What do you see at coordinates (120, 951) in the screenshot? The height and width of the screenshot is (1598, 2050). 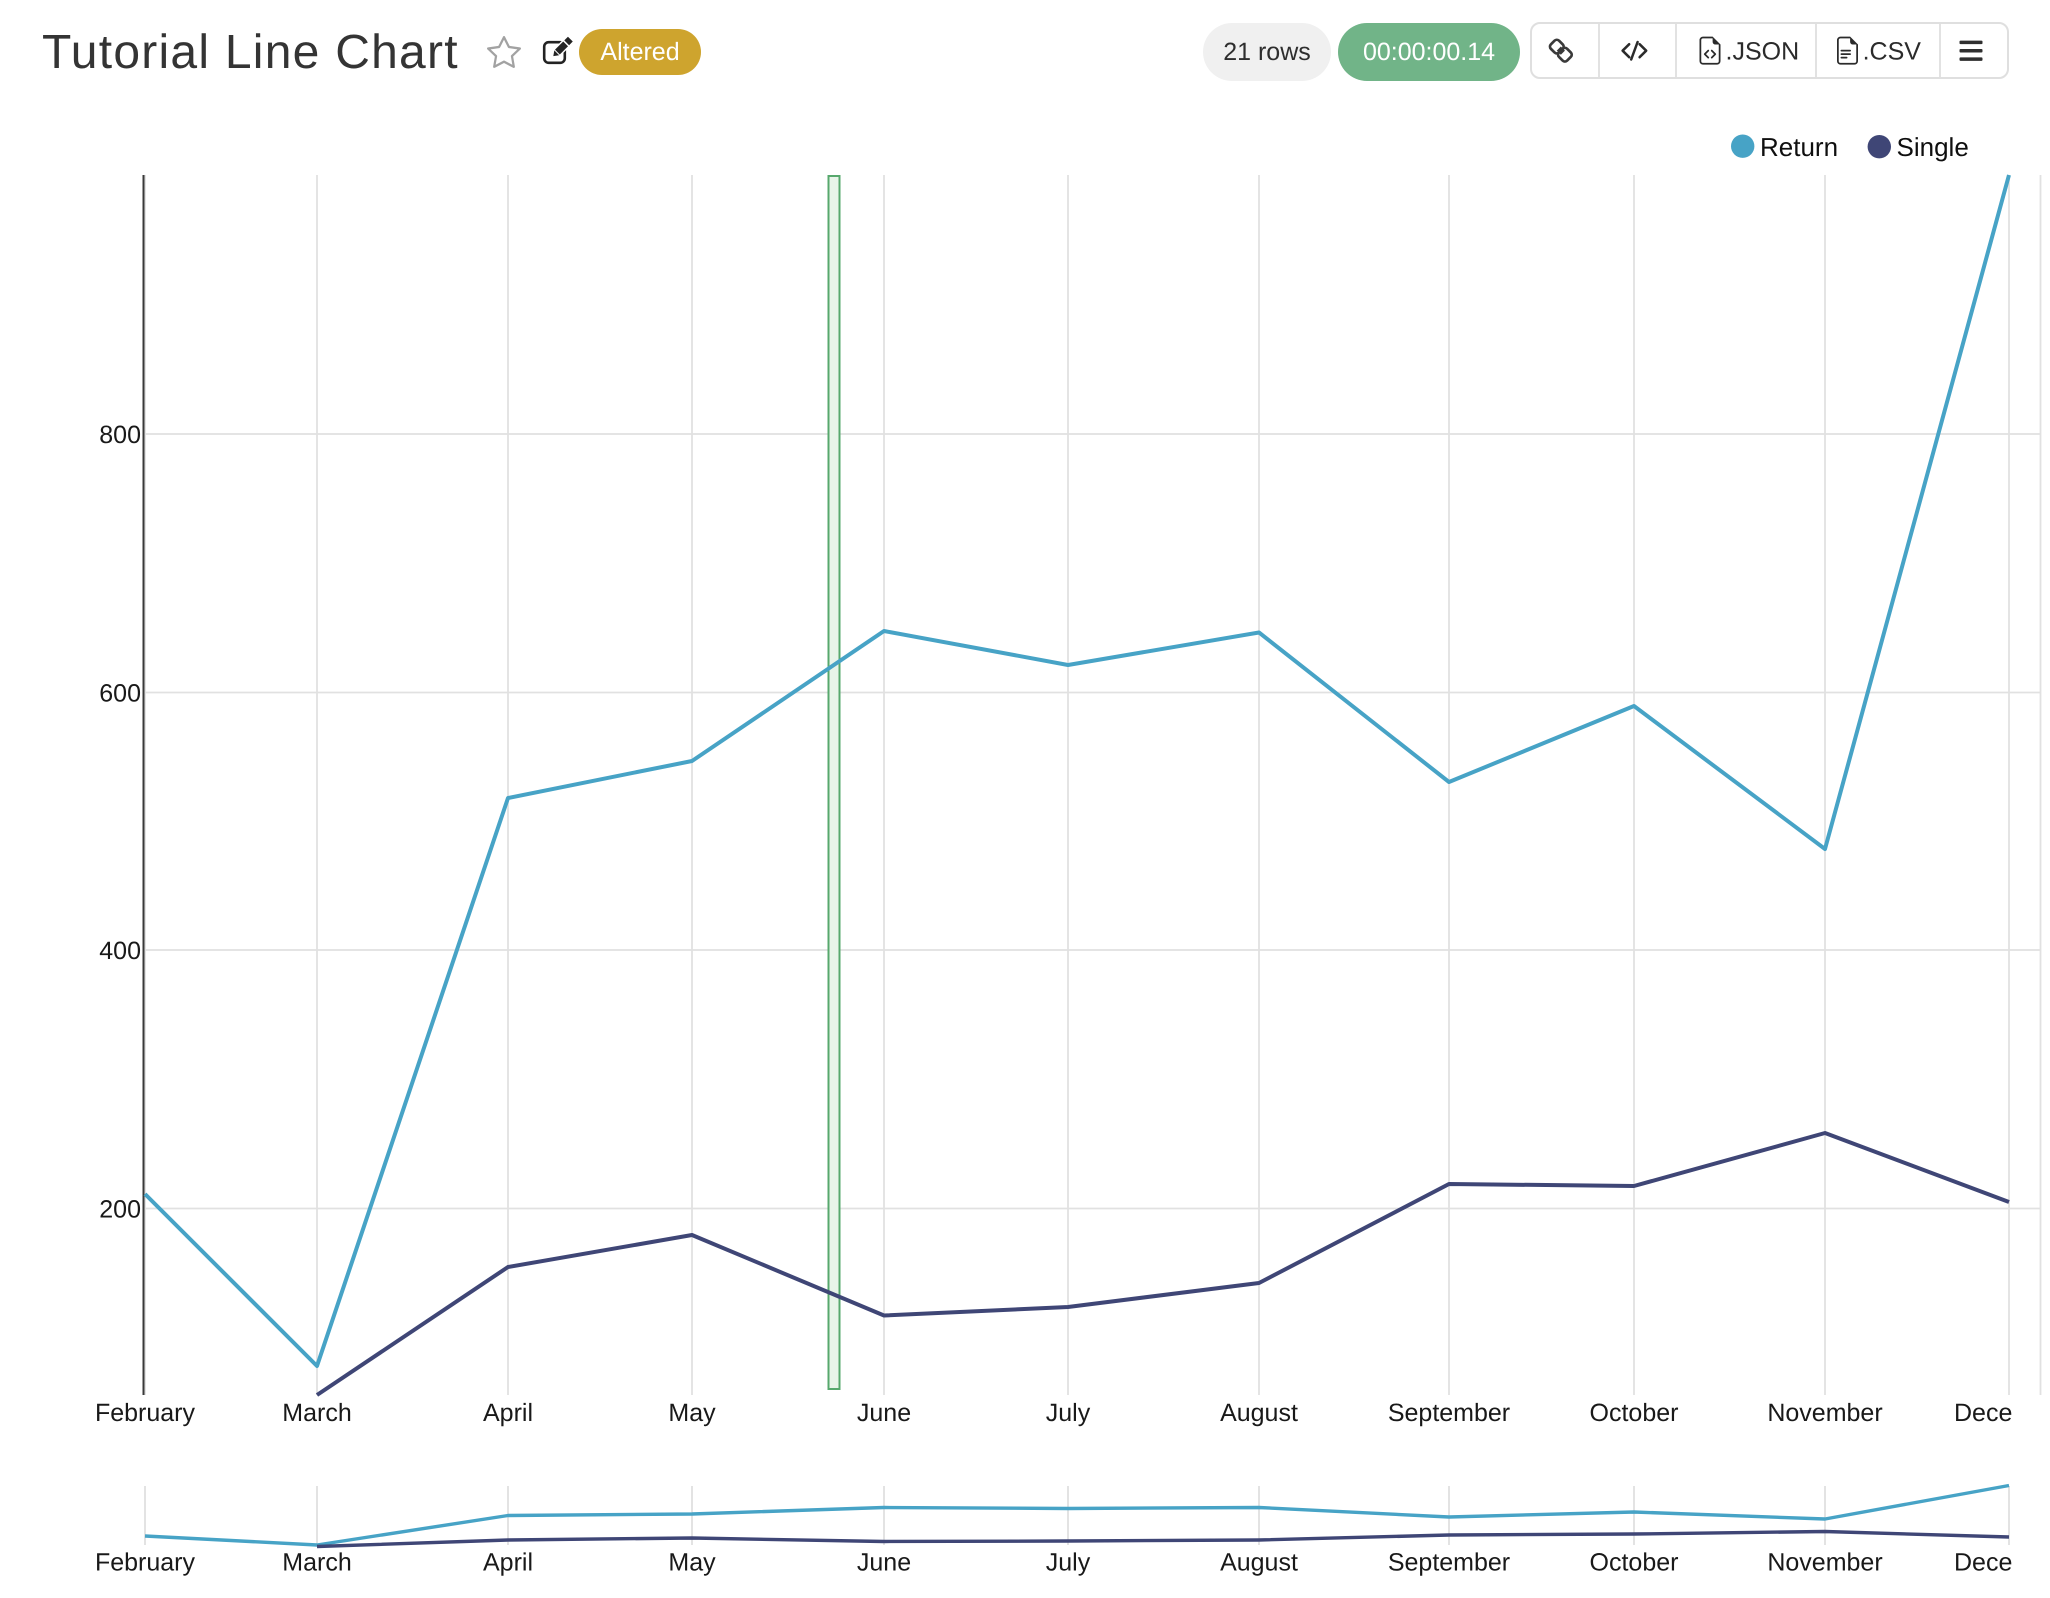 I see `svg-text: 400` at bounding box center [120, 951].